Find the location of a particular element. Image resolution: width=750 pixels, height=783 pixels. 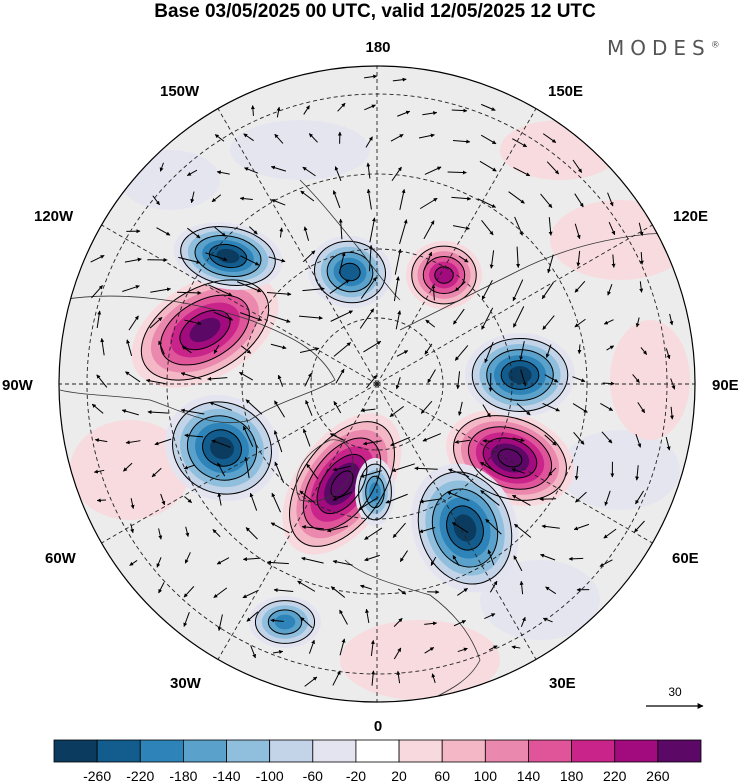

colorbar-tick-label: -260 is located at coordinates (97, 775).